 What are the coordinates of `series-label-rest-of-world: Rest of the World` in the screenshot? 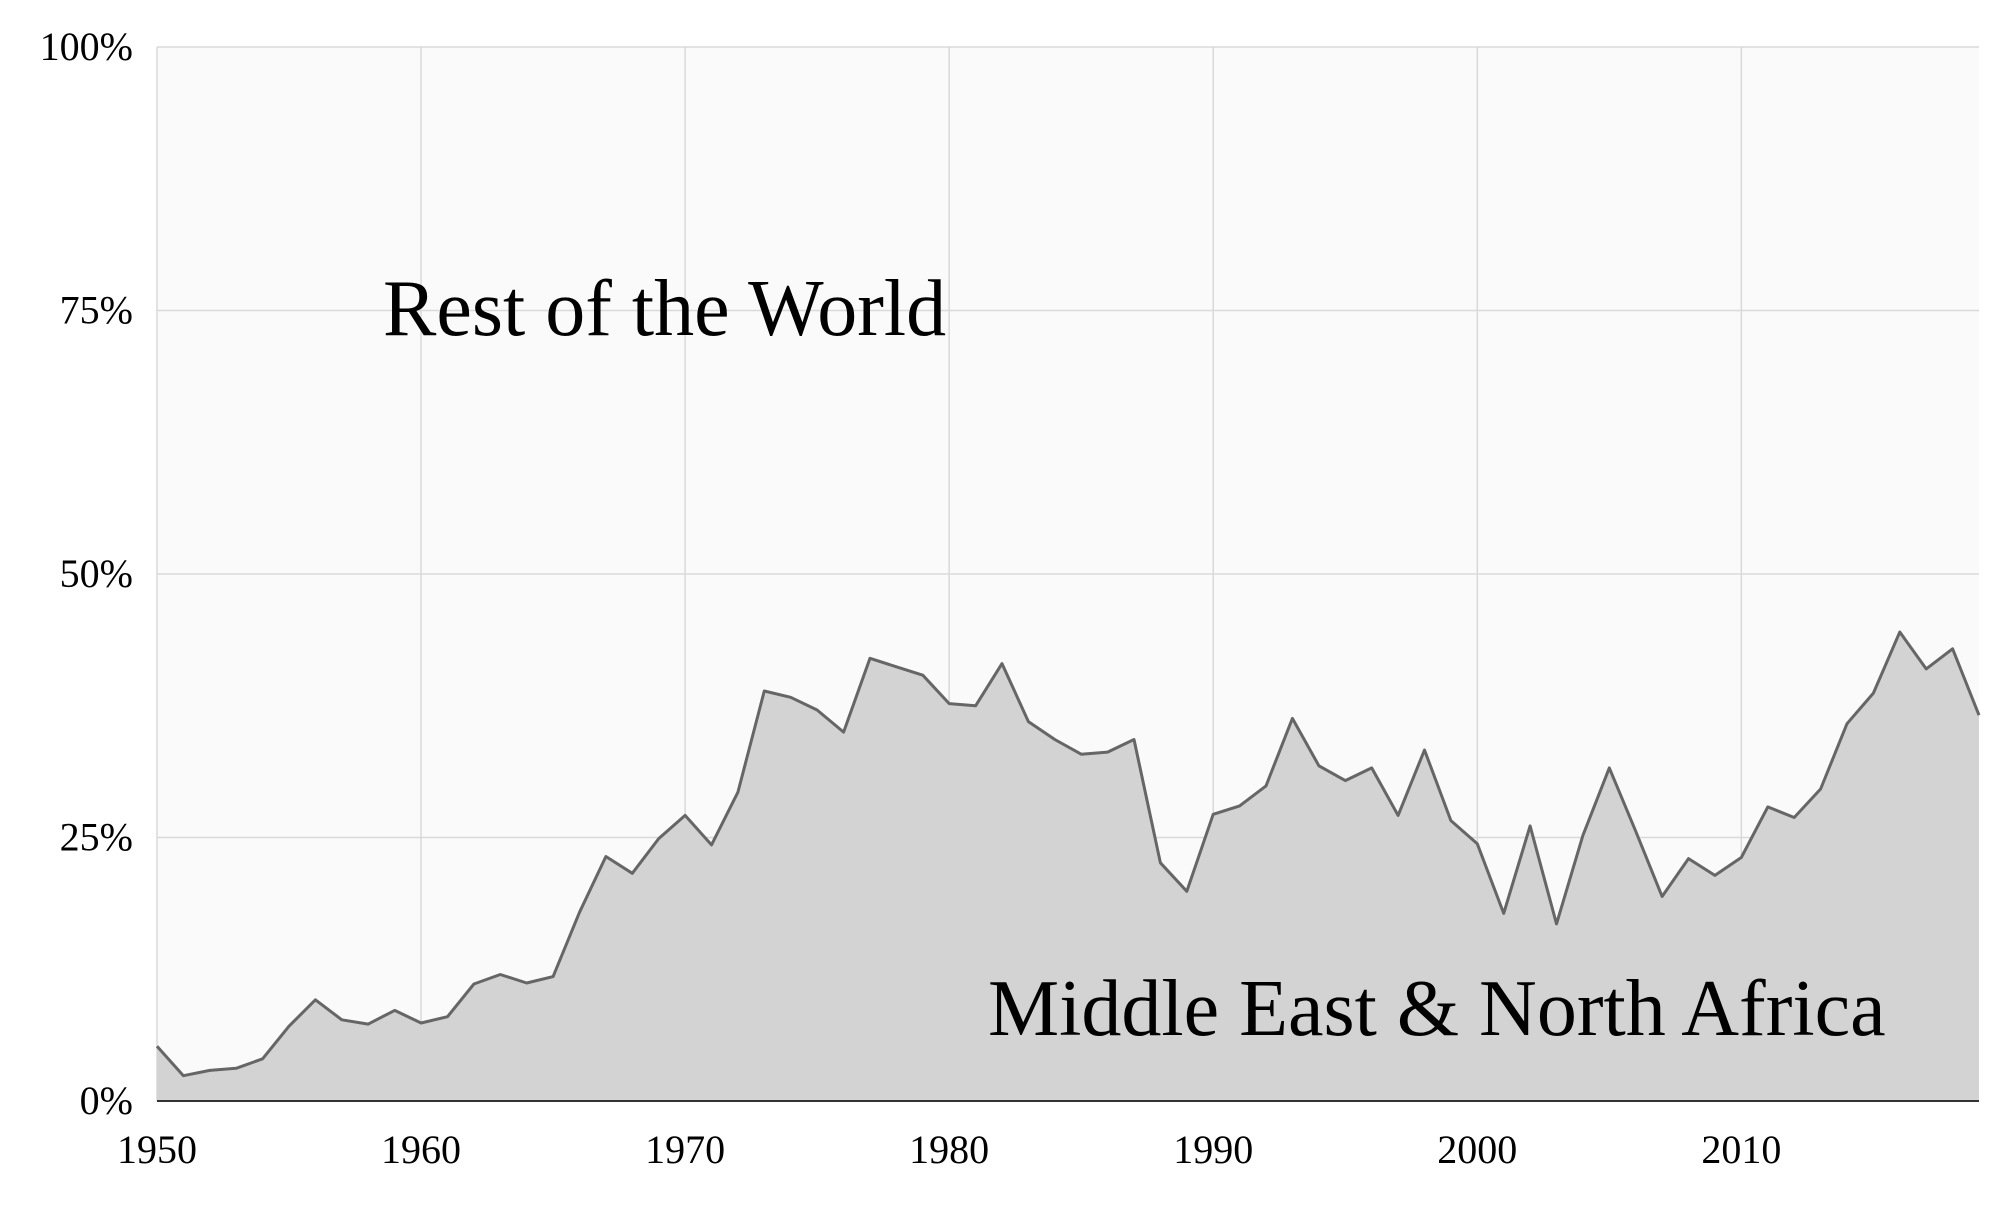 It's located at (664, 309).